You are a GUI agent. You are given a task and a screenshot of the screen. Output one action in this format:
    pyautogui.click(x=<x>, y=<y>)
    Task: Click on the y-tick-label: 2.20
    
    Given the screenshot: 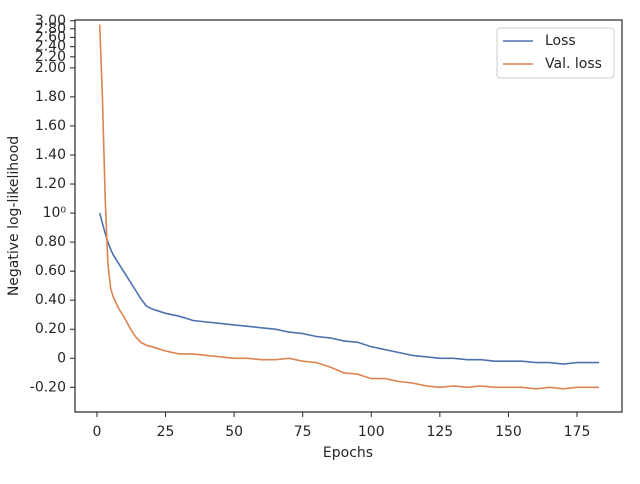 What is the action you would take?
    pyautogui.click(x=50, y=57)
    